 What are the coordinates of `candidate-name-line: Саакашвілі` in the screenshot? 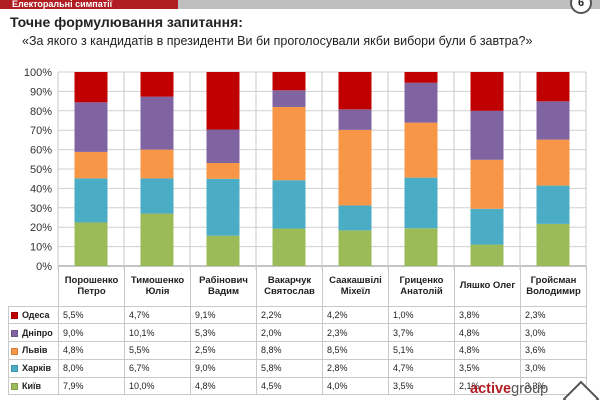 It's located at (355, 280).